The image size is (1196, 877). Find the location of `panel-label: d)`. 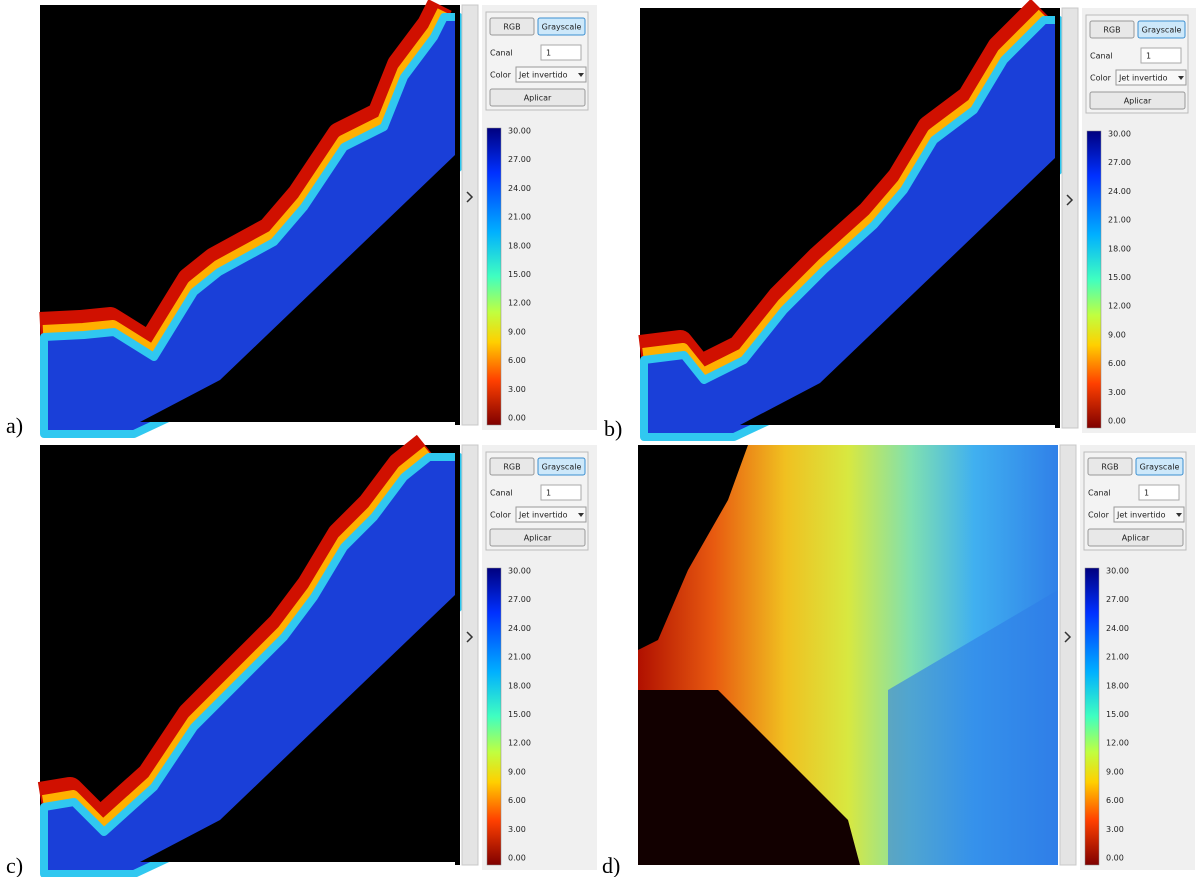

panel-label: d) is located at coordinates (611, 865).